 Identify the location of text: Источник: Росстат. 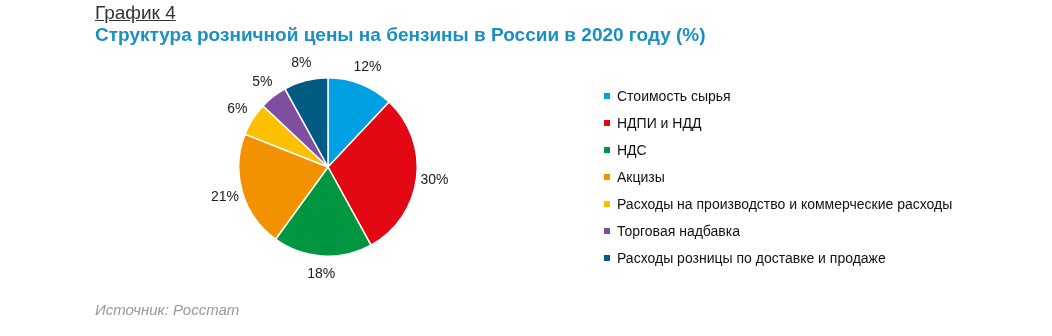
(167, 309).